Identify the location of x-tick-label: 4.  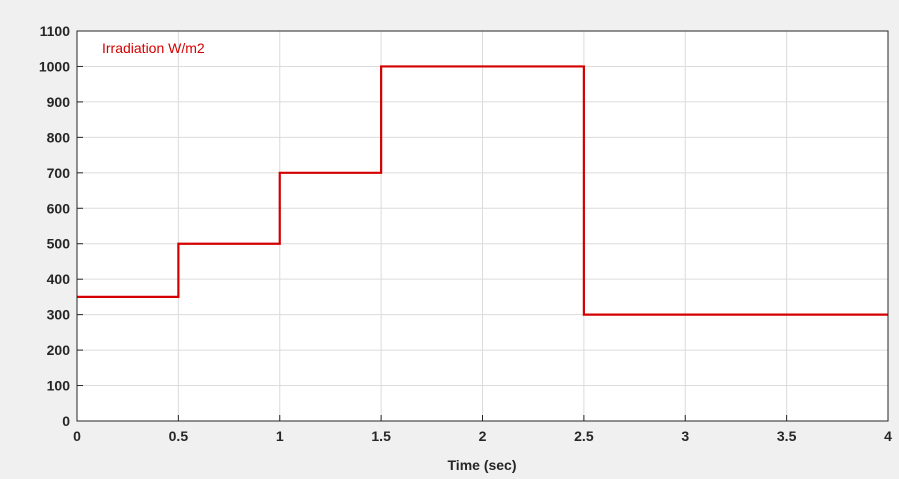
(888, 436).